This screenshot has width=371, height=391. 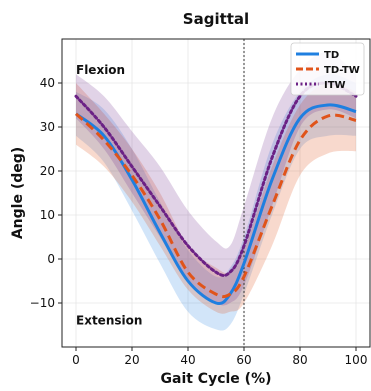 I want to click on legend: TD TD-TW ITW, so click(x=327, y=69).